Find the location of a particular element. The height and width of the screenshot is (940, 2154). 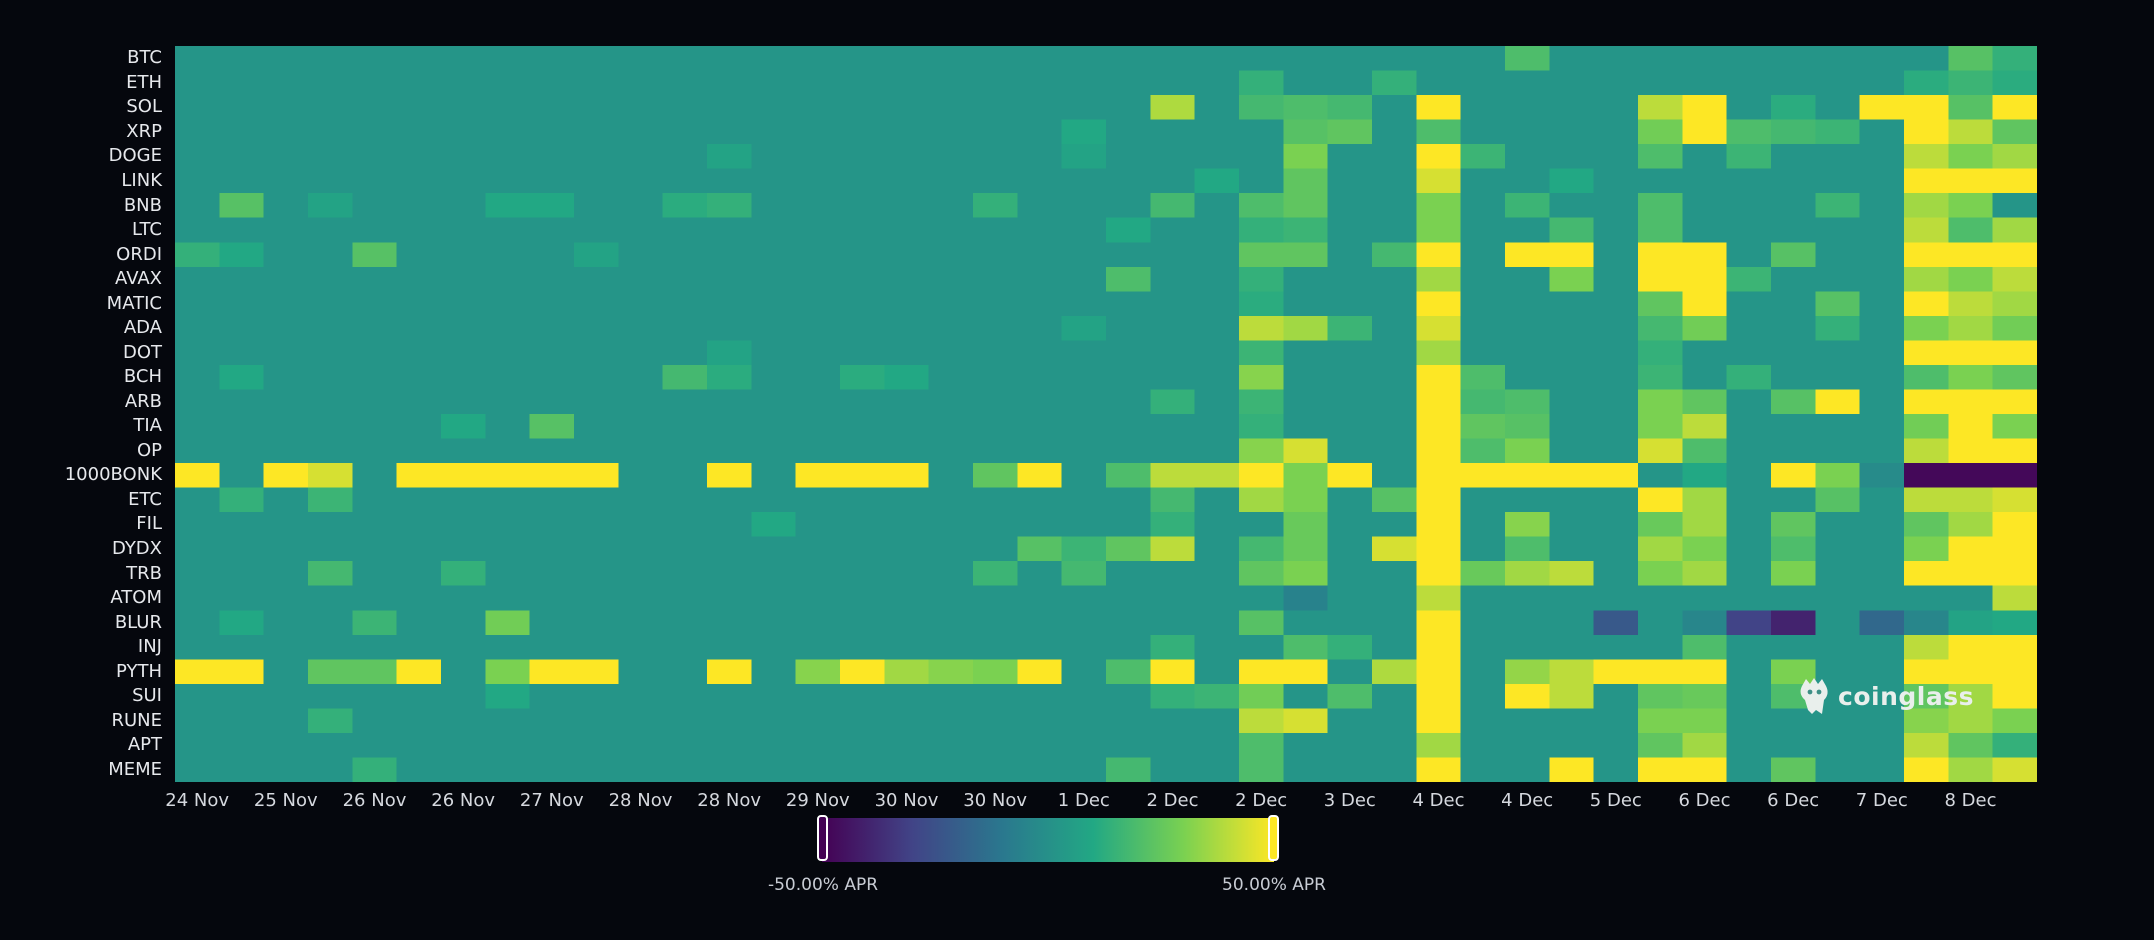

colorbar-max-handle is located at coordinates (1273, 838).